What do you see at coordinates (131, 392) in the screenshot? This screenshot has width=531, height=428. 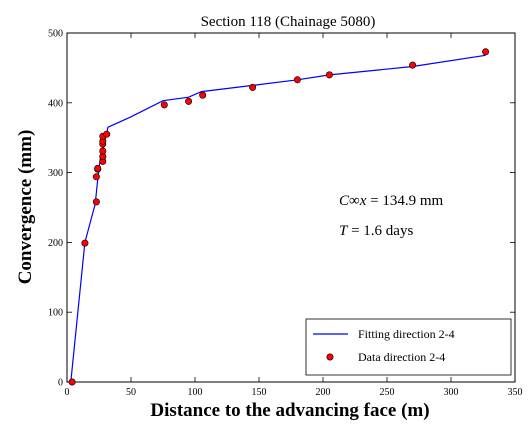 I see `x-tick-label: 50` at bounding box center [131, 392].